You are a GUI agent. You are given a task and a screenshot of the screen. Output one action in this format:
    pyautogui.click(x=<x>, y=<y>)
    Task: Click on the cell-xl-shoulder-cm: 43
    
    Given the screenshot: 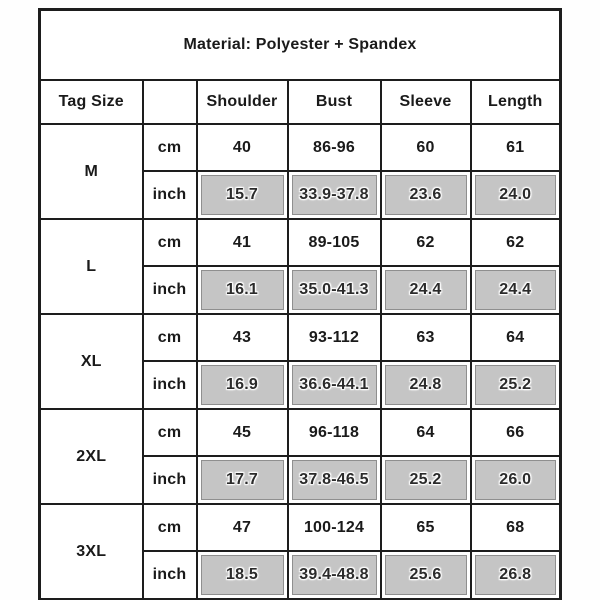 What is the action you would take?
    pyautogui.click(x=242, y=337)
    